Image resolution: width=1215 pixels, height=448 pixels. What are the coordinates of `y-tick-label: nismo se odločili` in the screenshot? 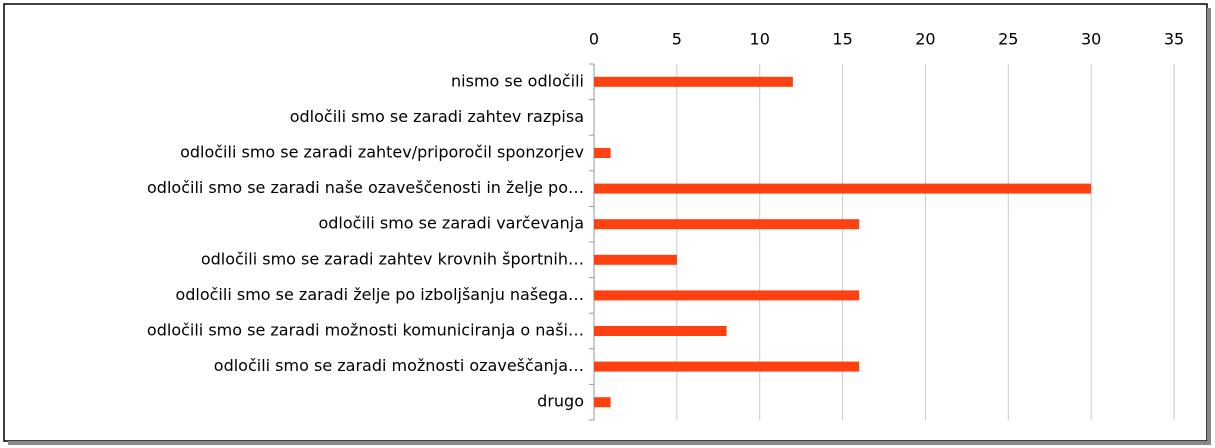 It's located at (517, 80).